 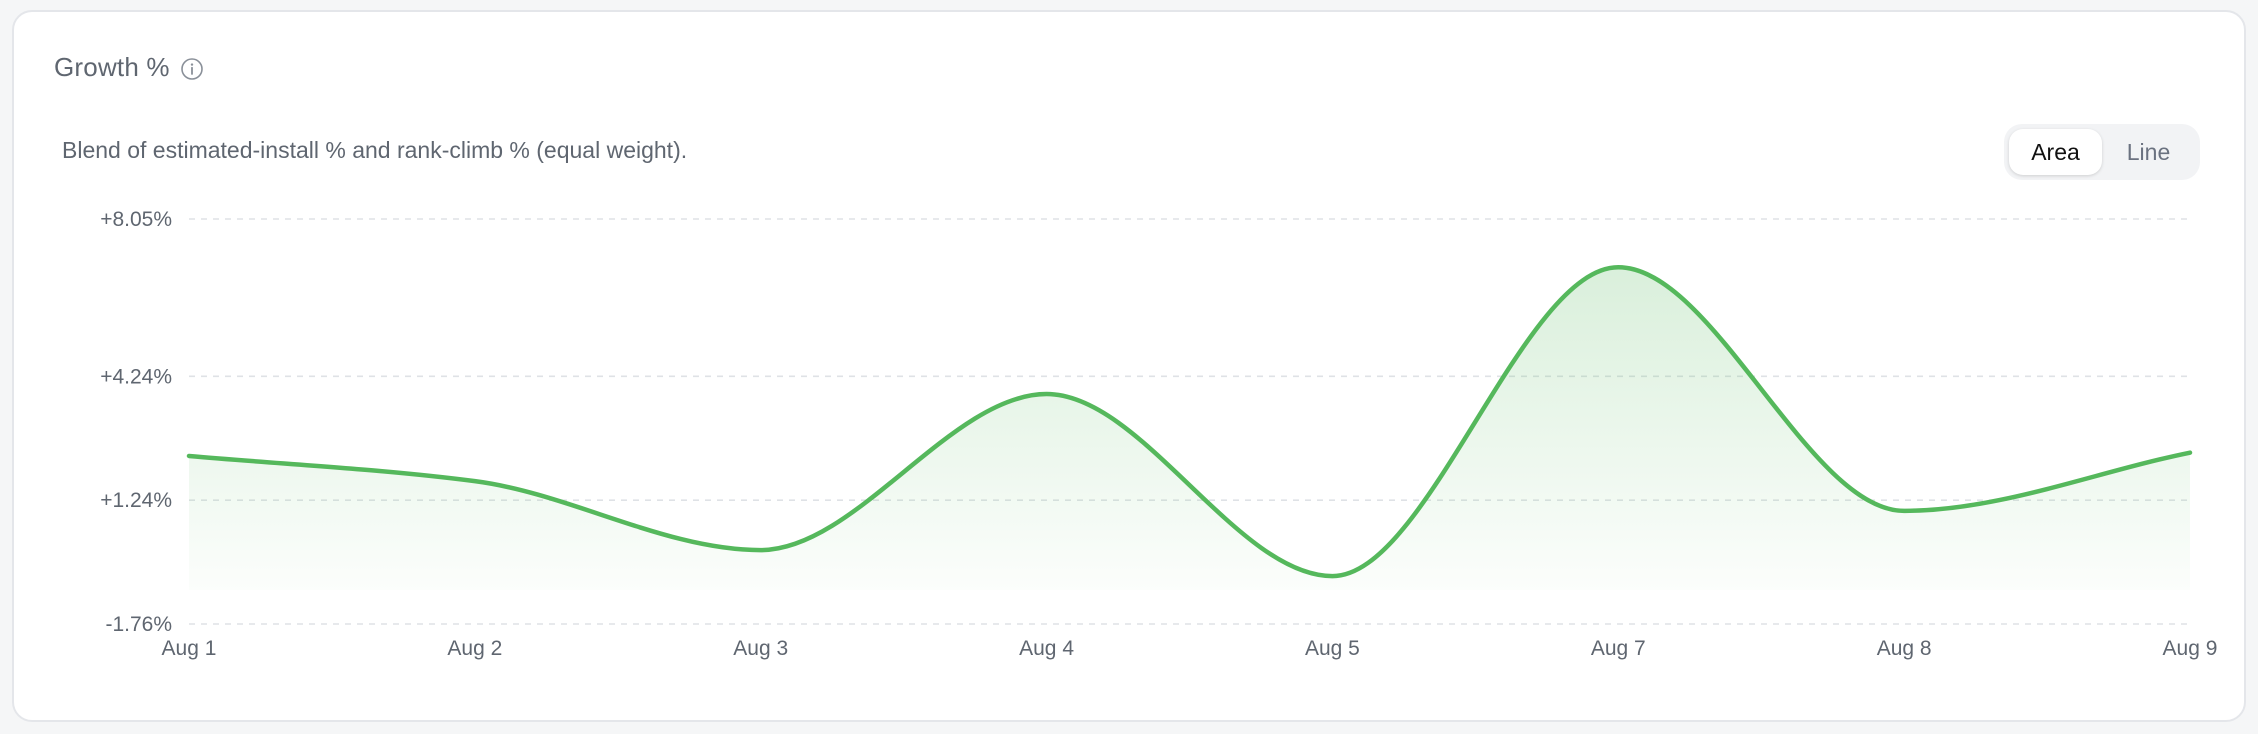 What do you see at coordinates (189, 648) in the screenshot?
I see `x-tick-label: Aug 1` at bounding box center [189, 648].